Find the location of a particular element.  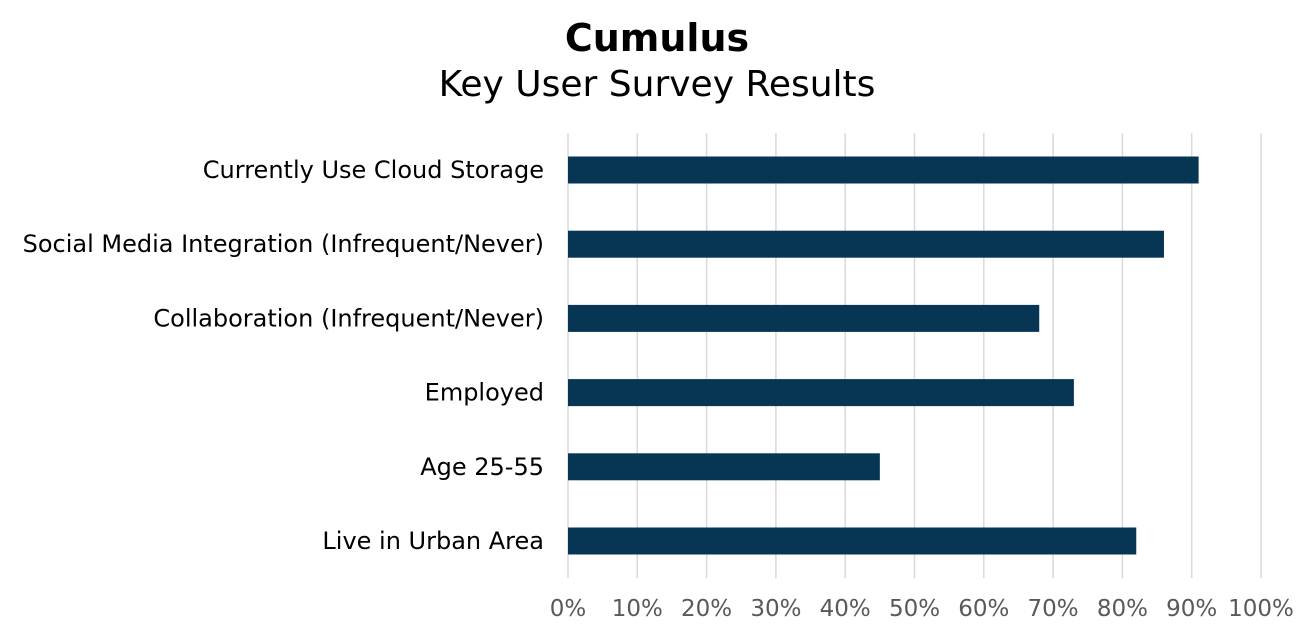

x-tick-label: 70% is located at coordinates (1053, 609).